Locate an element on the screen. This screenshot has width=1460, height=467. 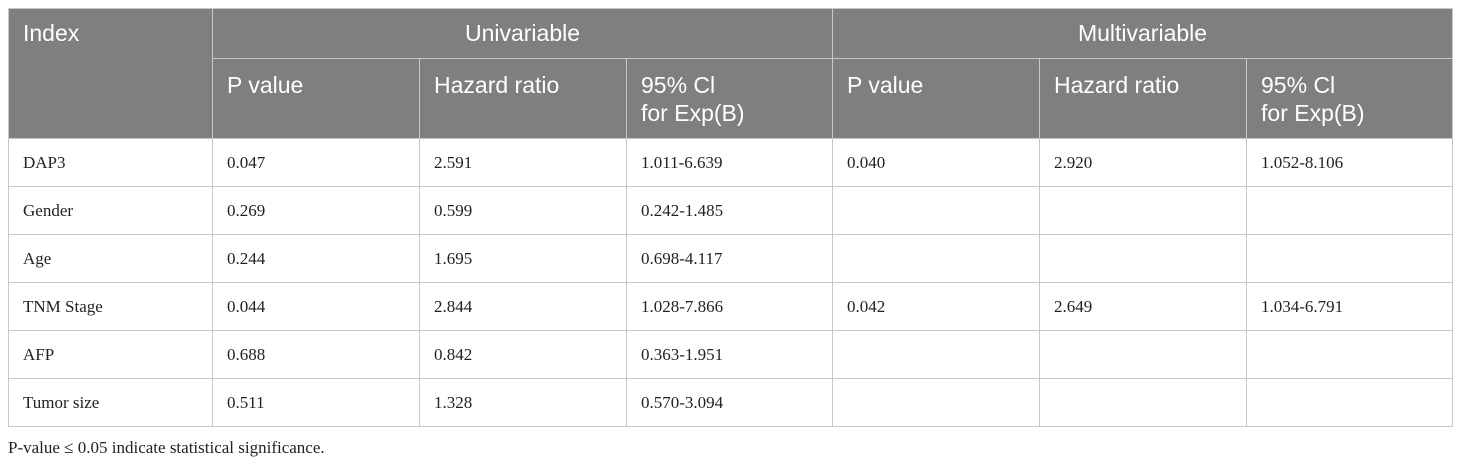
table-cell: 0.363-1.951 is located at coordinates (729, 354).